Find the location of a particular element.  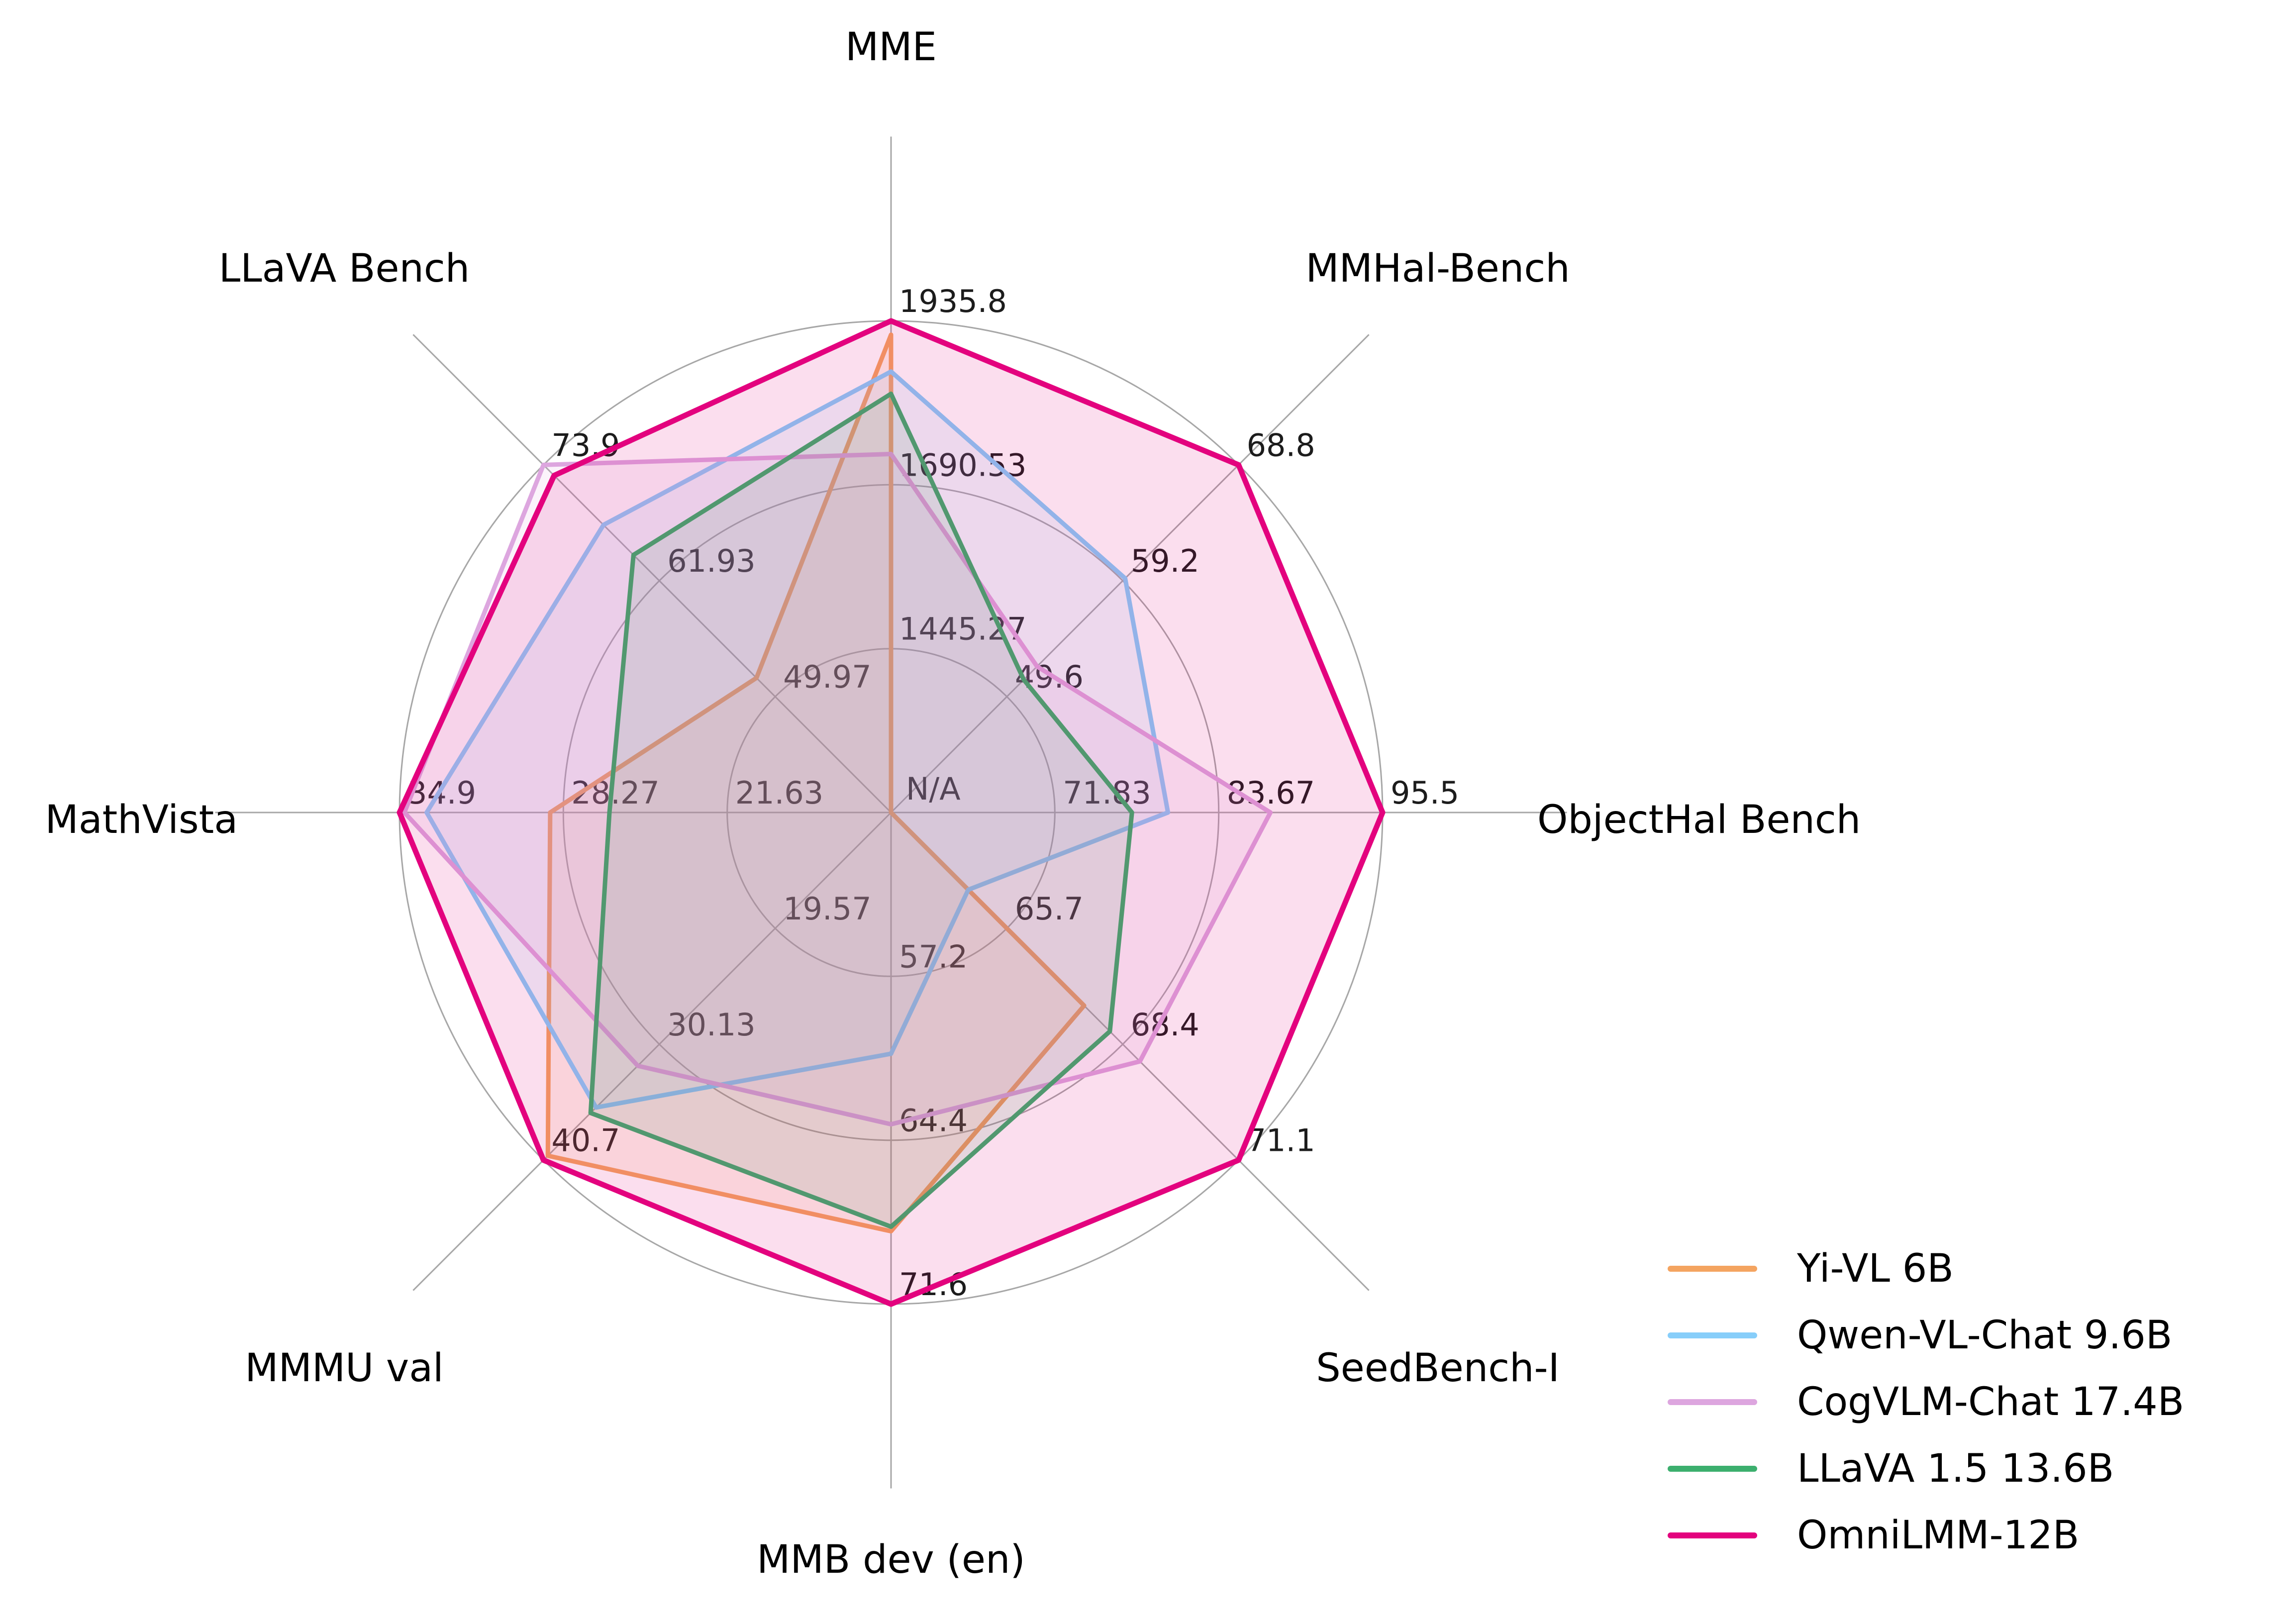

axis-category-label-0: MME is located at coordinates (891, 48).